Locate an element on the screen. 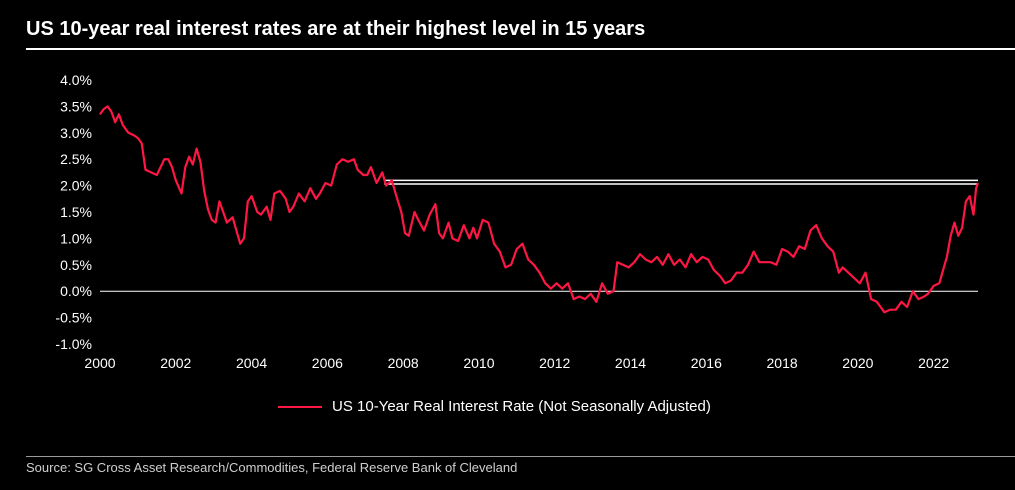  reference-band is located at coordinates (681, 182).